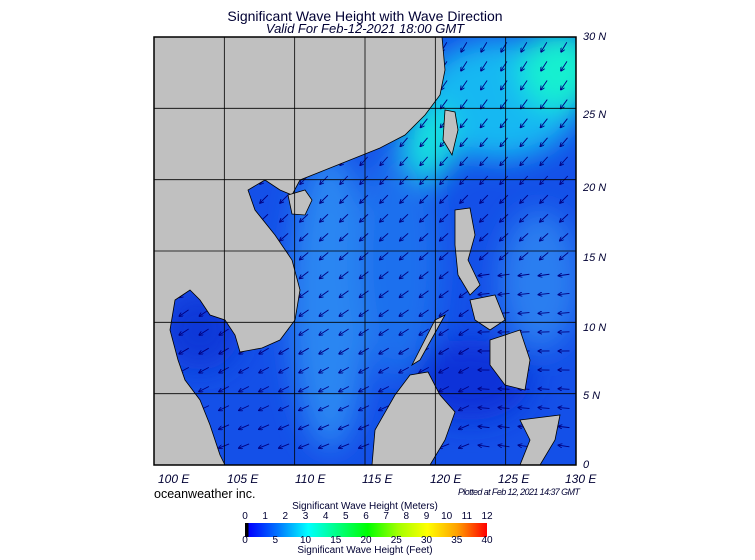 The height and width of the screenshot is (560, 755). What do you see at coordinates (457, 540) in the screenshot?
I see `colorbar-tick: 35` at bounding box center [457, 540].